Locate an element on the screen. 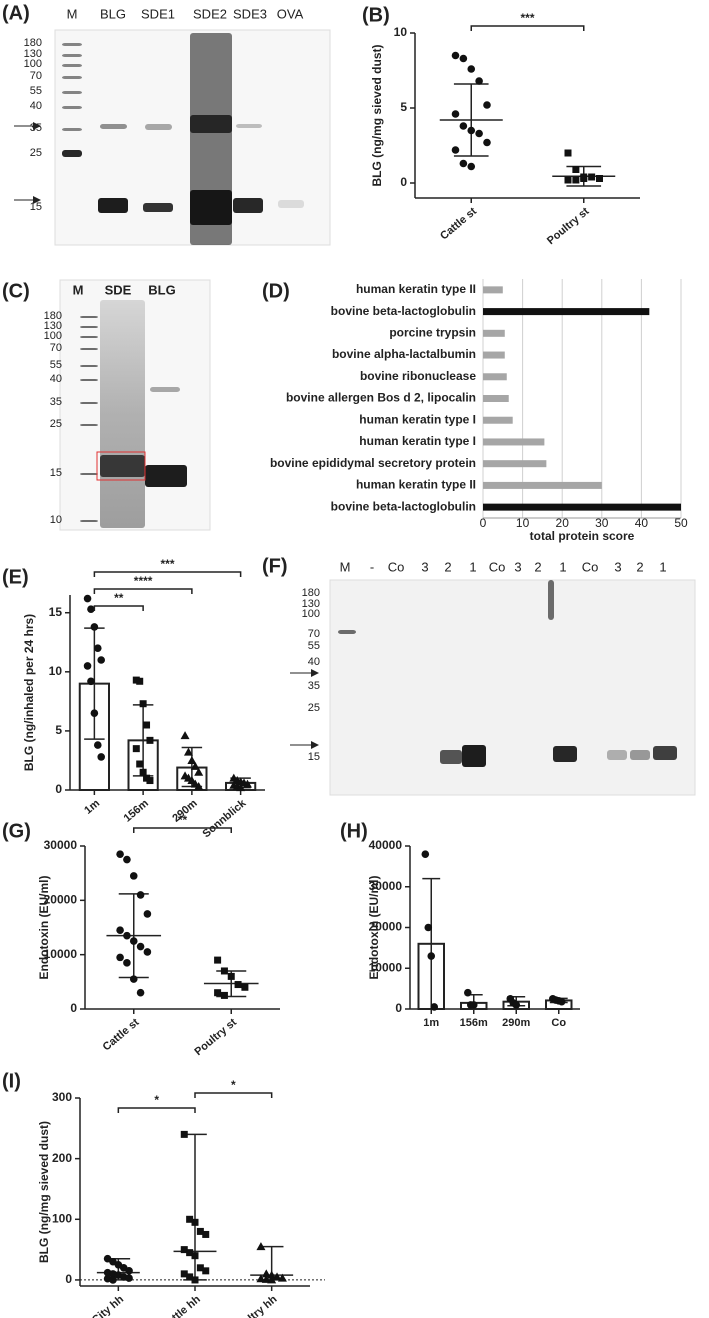 The width and height of the screenshot is (709, 1318). marker-label: 15 is located at coordinates (56, 473).